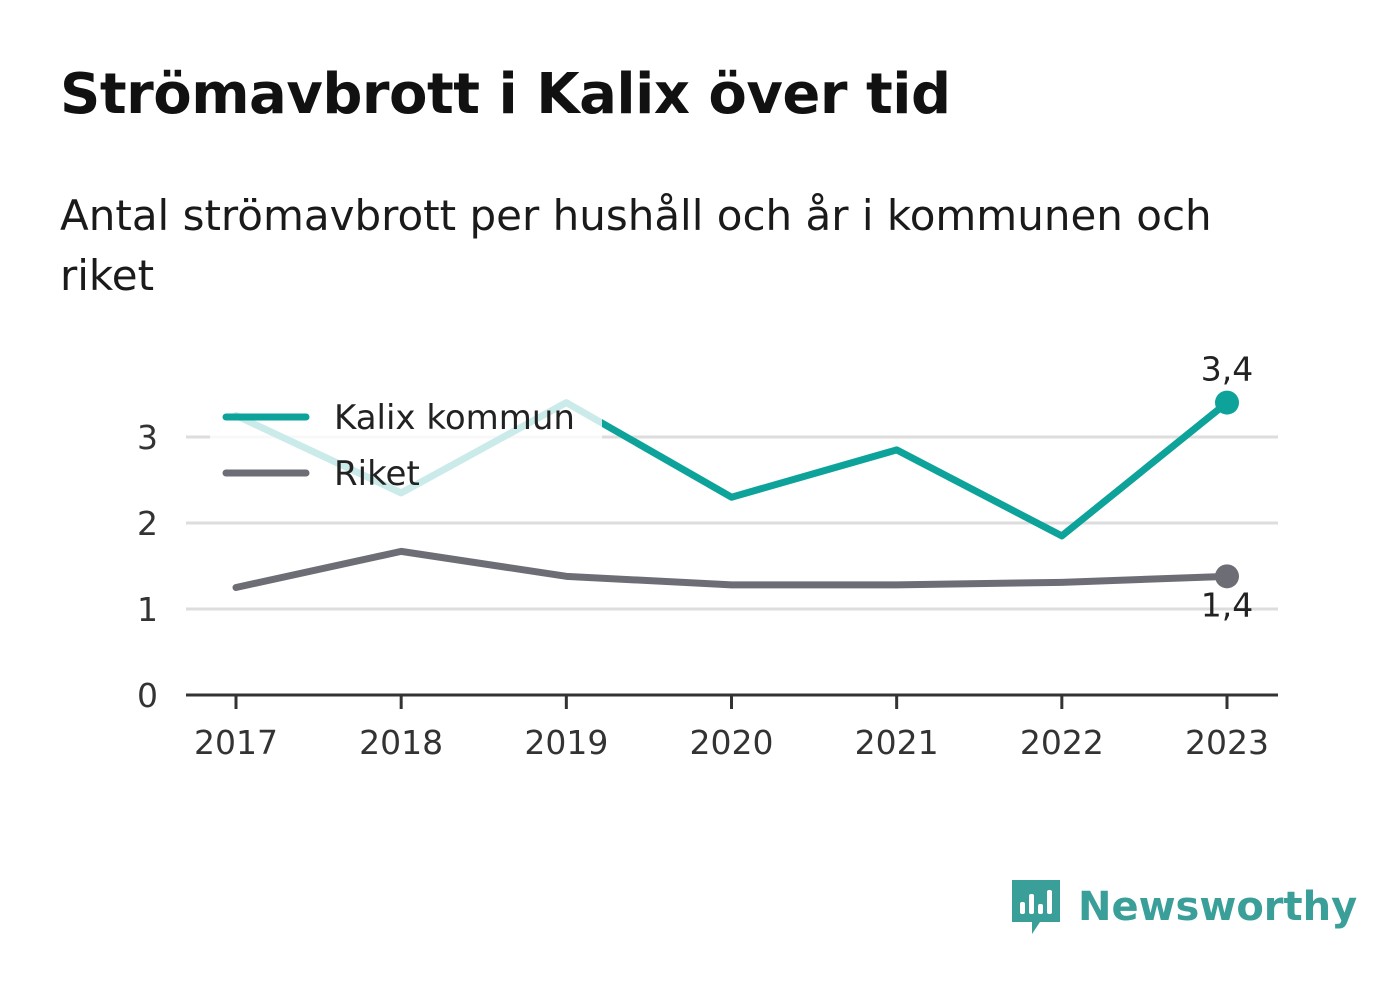  Describe the element at coordinates (1227, 487) in the screenshot. I see `end-labels: 3,4 1,4` at that location.